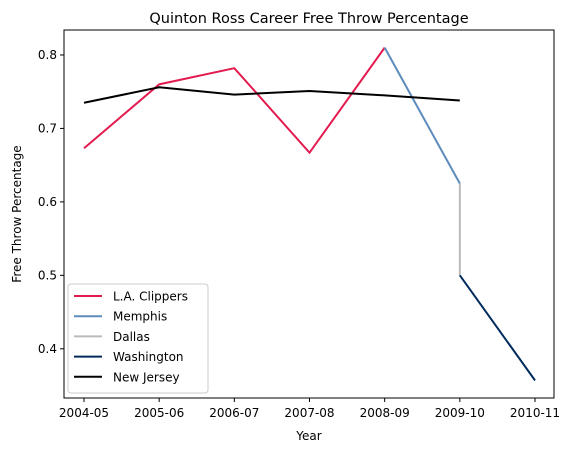 This screenshot has height=453, width=573. What do you see at coordinates (47, 275) in the screenshot?
I see `y-tick-label: 0.5` at bounding box center [47, 275].